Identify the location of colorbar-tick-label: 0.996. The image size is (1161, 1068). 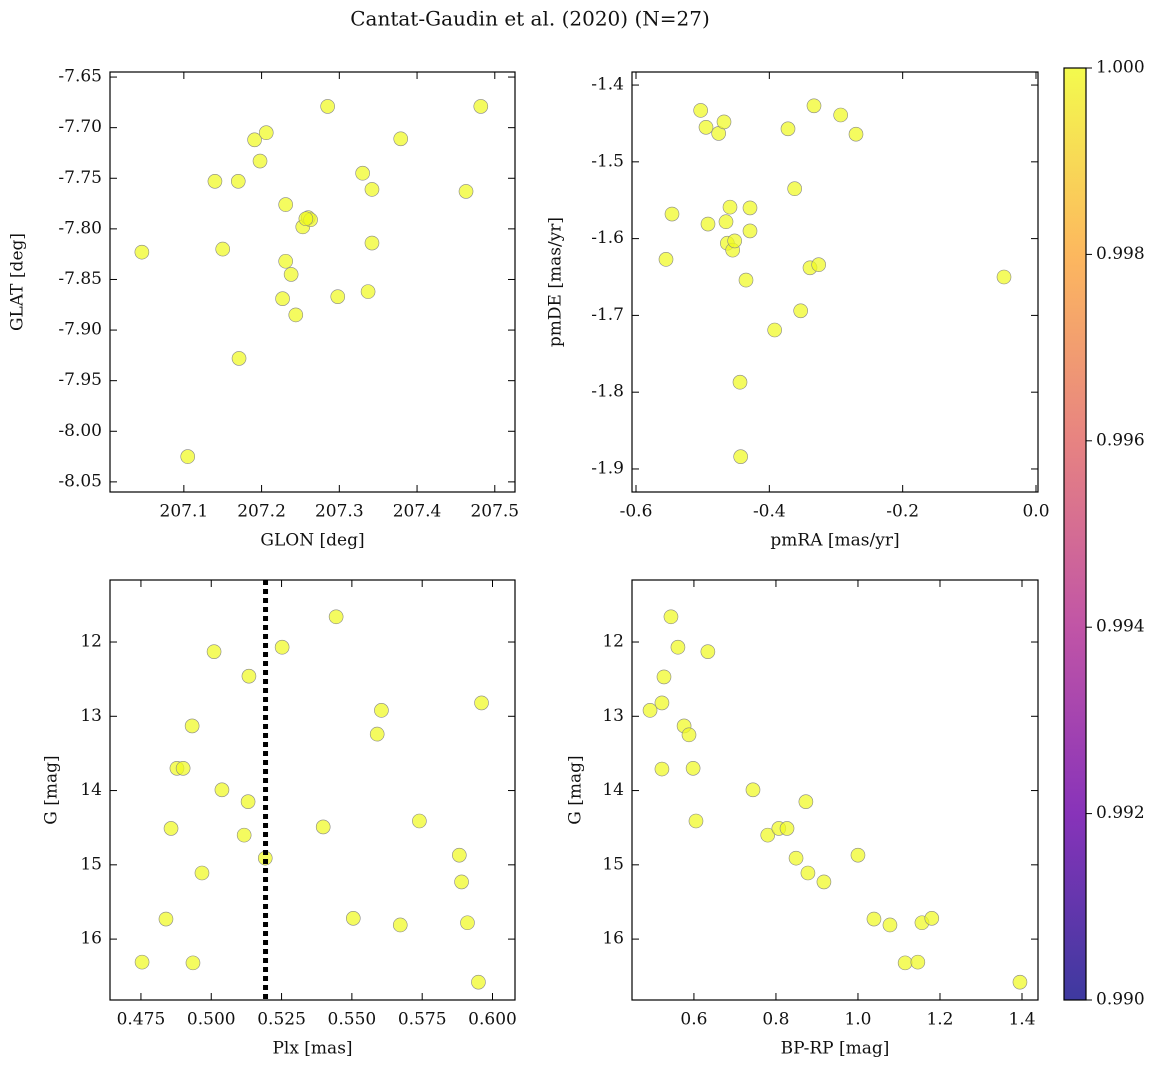
(1120, 440).